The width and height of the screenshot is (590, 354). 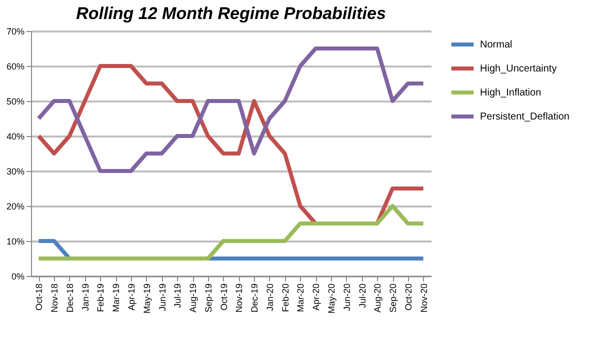 What do you see at coordinates (15, 241) in the screenshot?
I see `y-tick-label: 10%` at bounding box center [15, 241].